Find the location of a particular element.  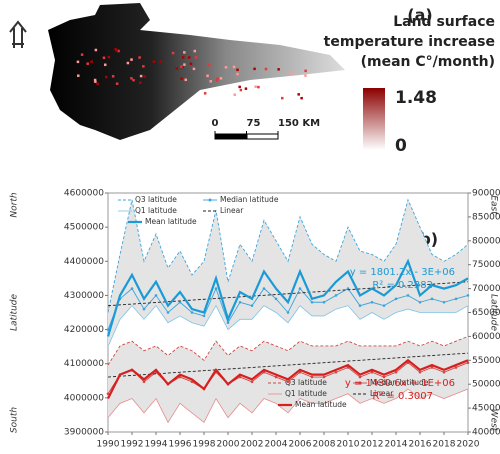

colorbar-label: 0 is located at coordinates (401, 146).